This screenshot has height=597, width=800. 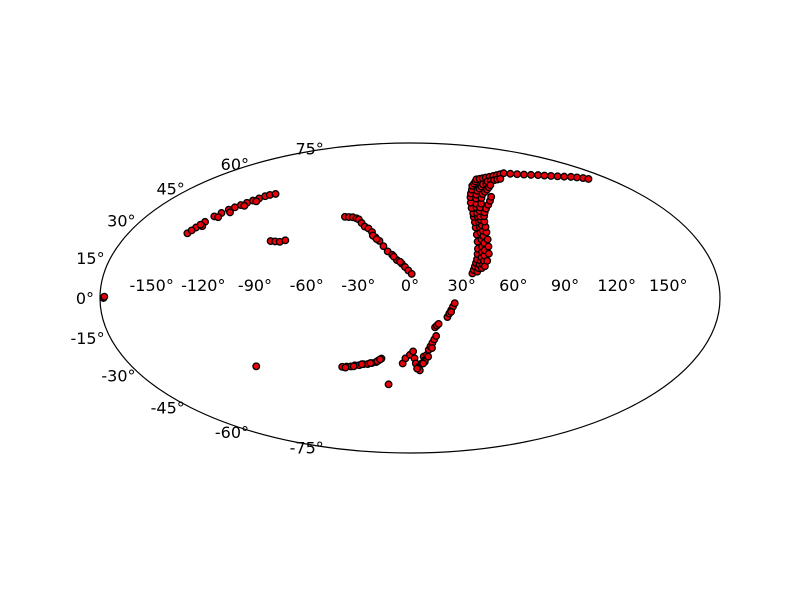 What do you see at coordinates (462, 285) in the screenshot?
I see `x-tick-label: 30°` at bounding box center [462, 285].